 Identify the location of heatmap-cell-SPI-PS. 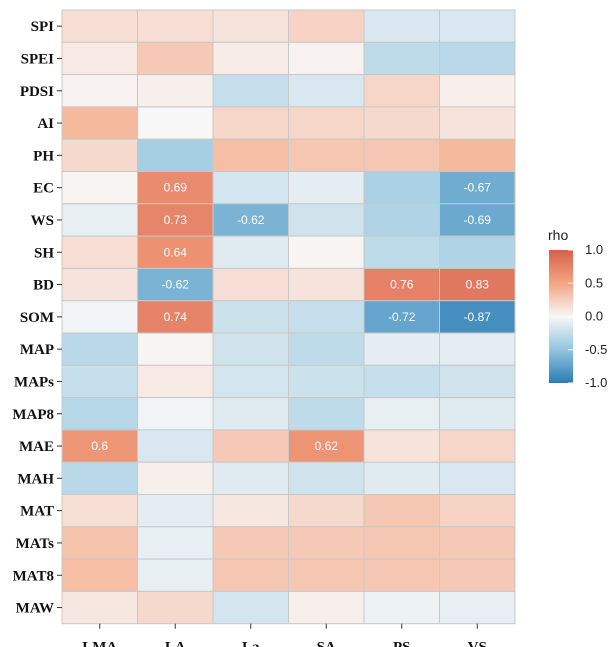
(401, 26).